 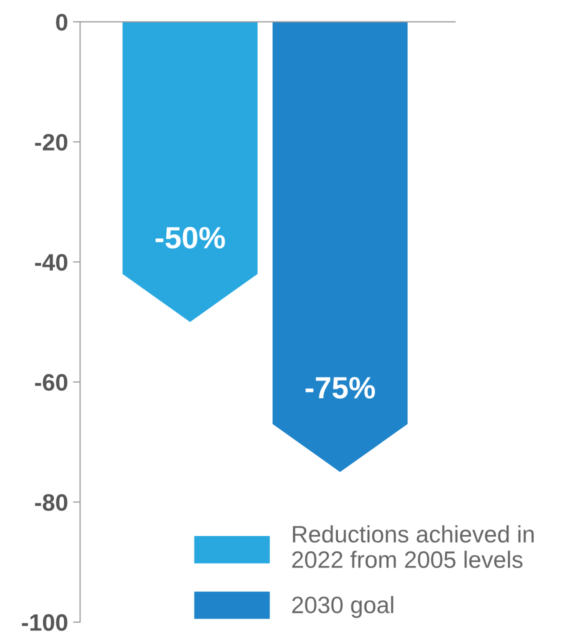 I want to click on data-label: -75%, so click(x=340, y=388).